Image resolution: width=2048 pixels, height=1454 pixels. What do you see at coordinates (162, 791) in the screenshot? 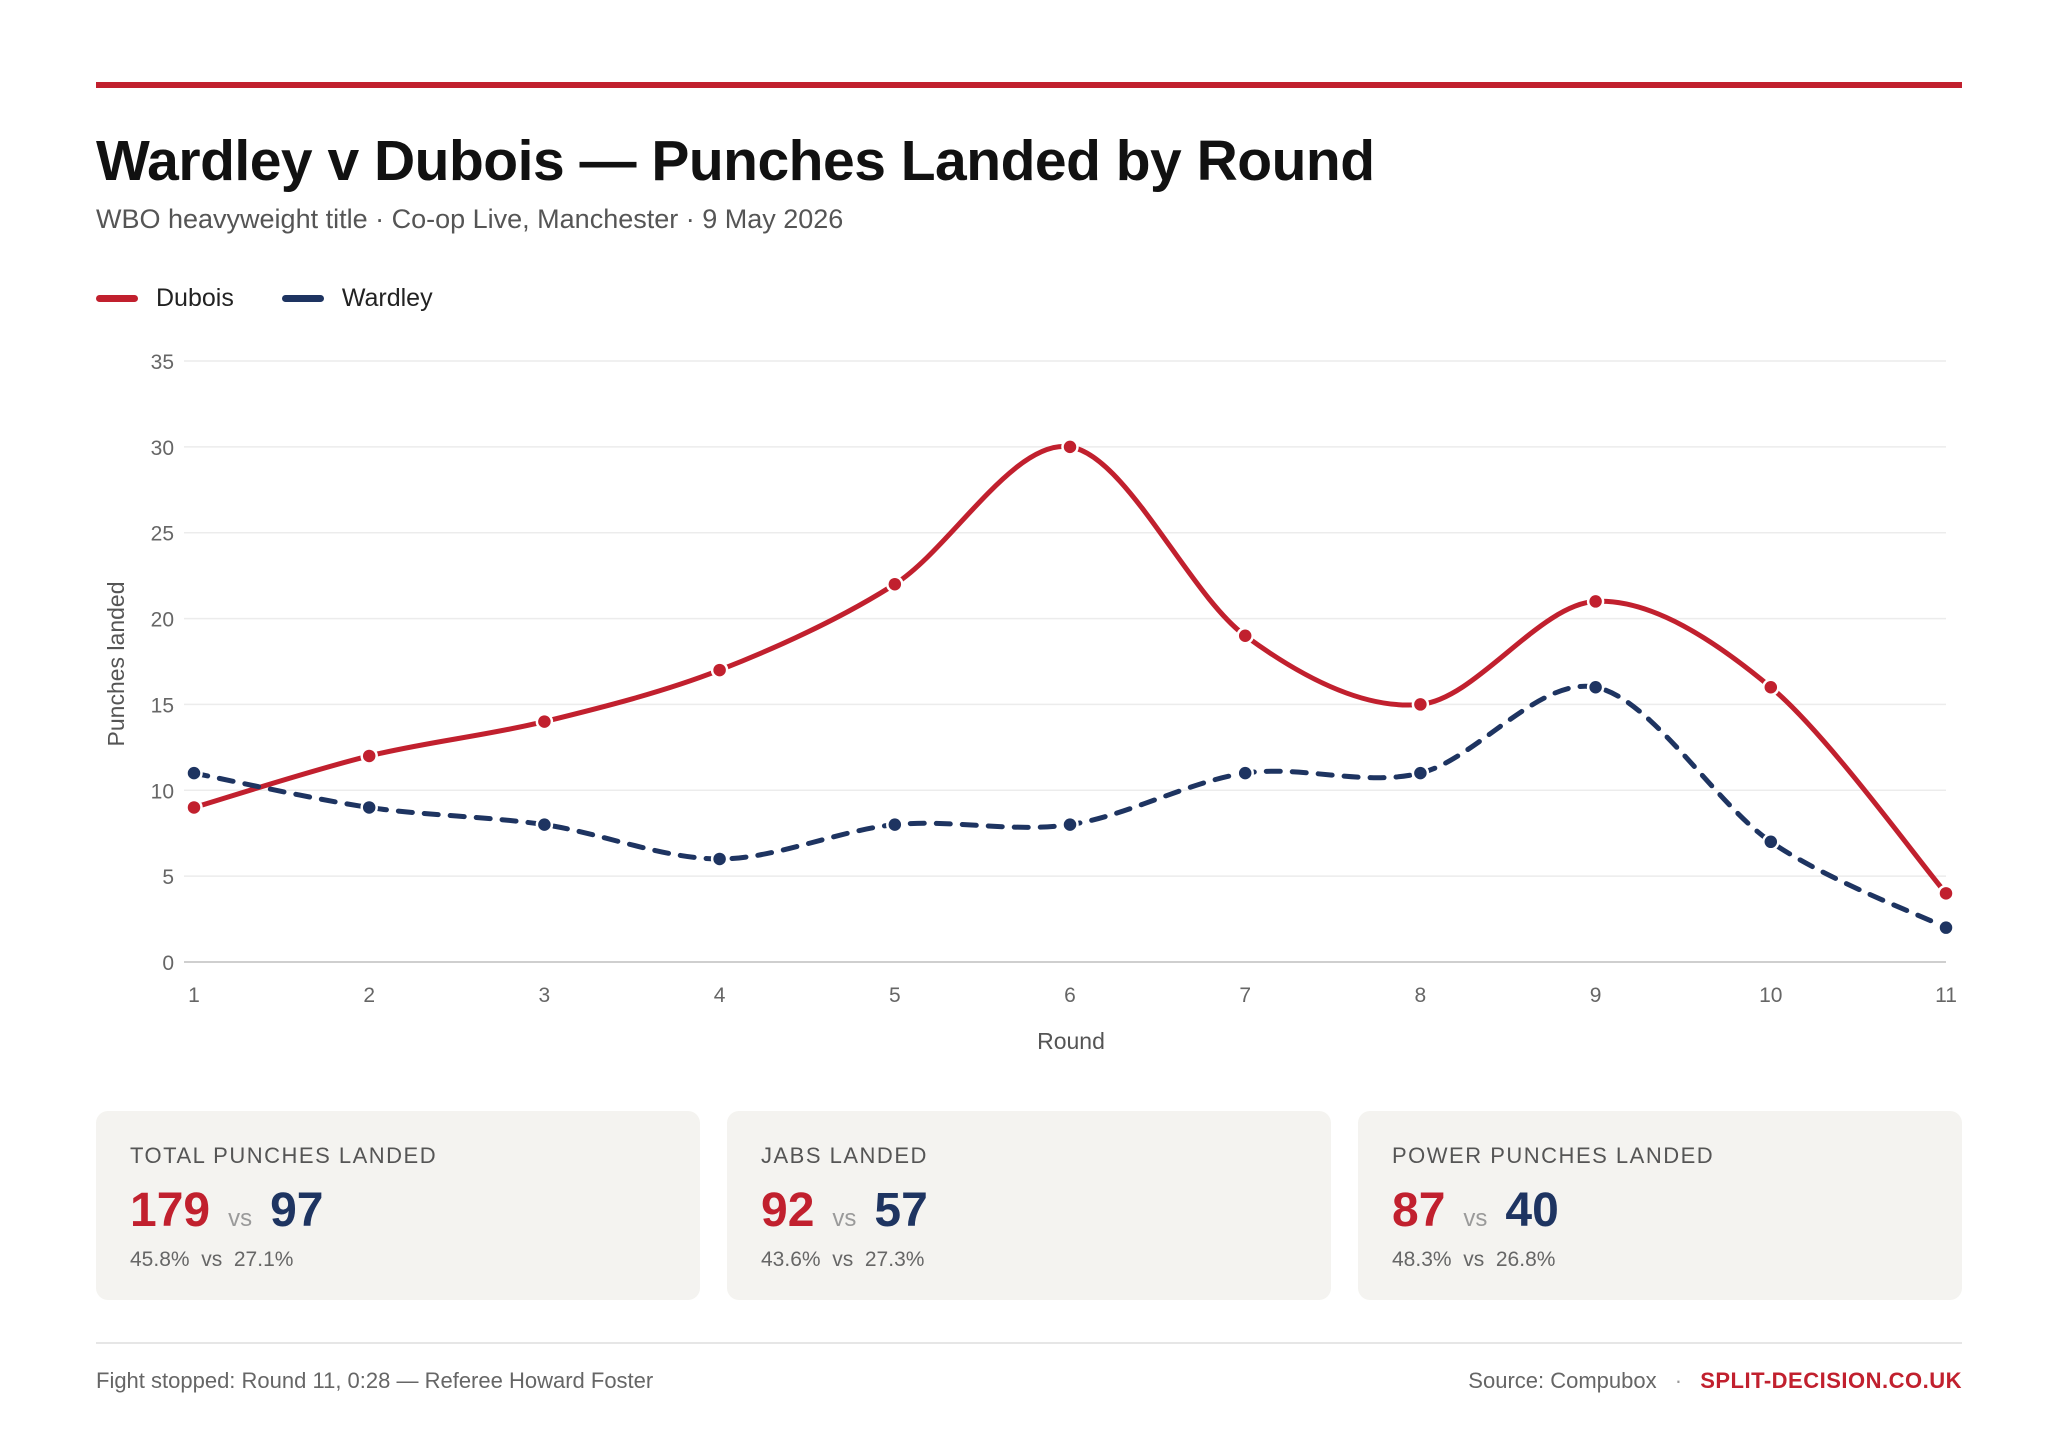
I see `y-tick-label: 10` at bounding box center [162, 791].